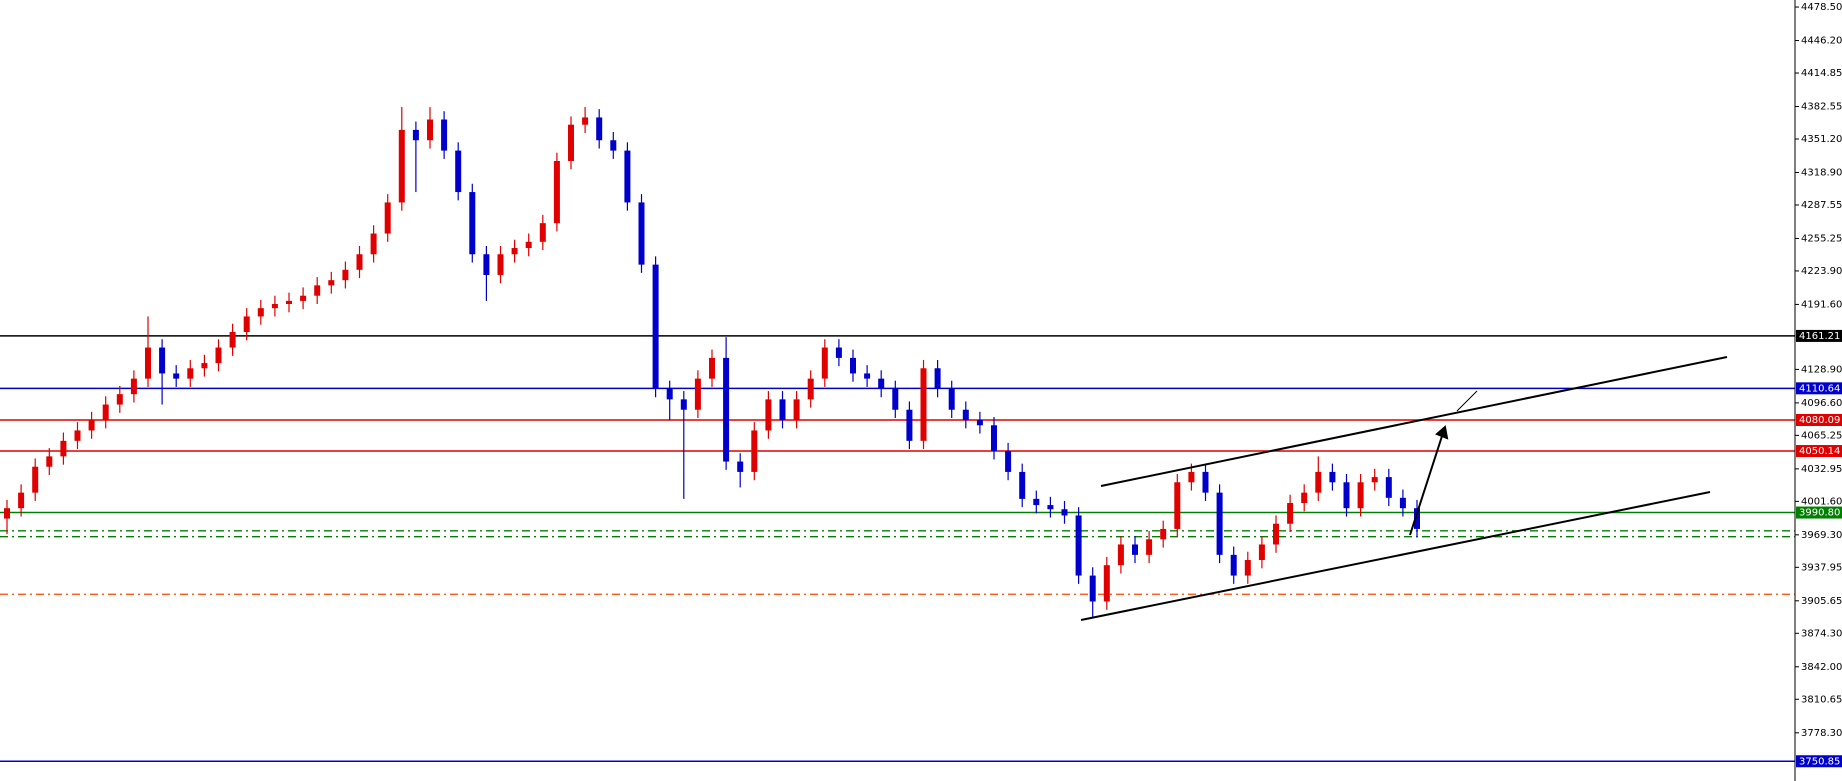  I want to click on y-tick-label: 3778.30, so click(1821, 733).